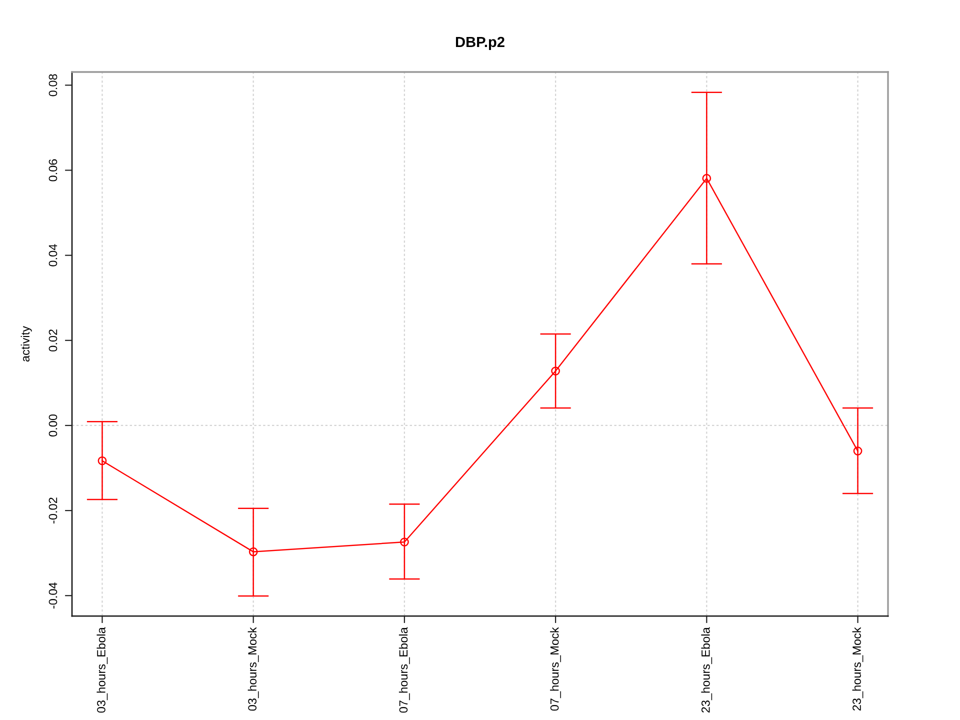 Image resolution: width=960 pixels, height=720 pixels. I want to click on x-tick-label: 03_hours_Ebola, so click(102, 670).